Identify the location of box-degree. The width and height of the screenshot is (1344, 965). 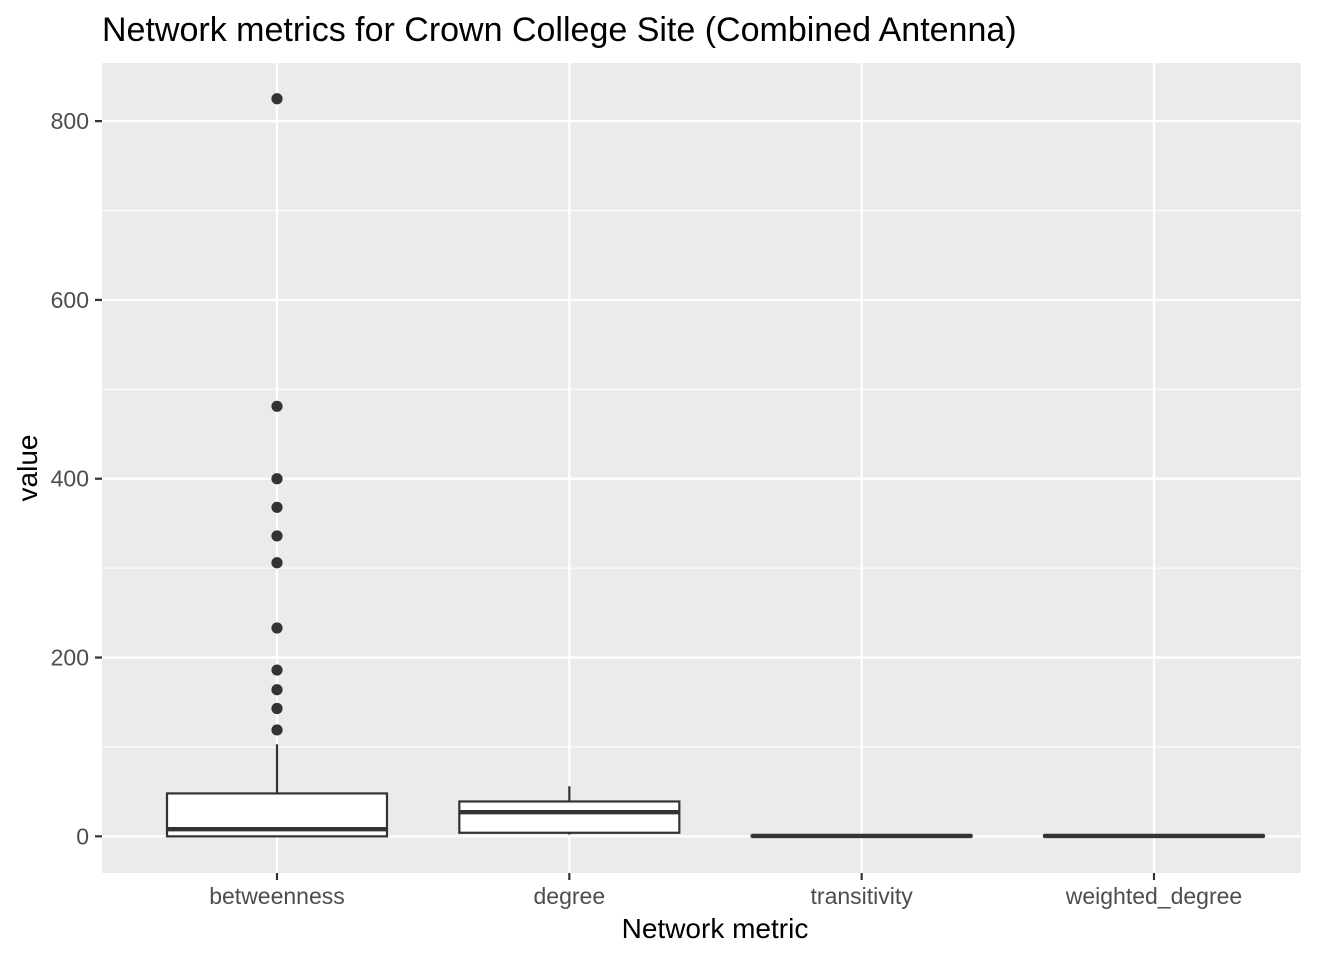
(569, 810).